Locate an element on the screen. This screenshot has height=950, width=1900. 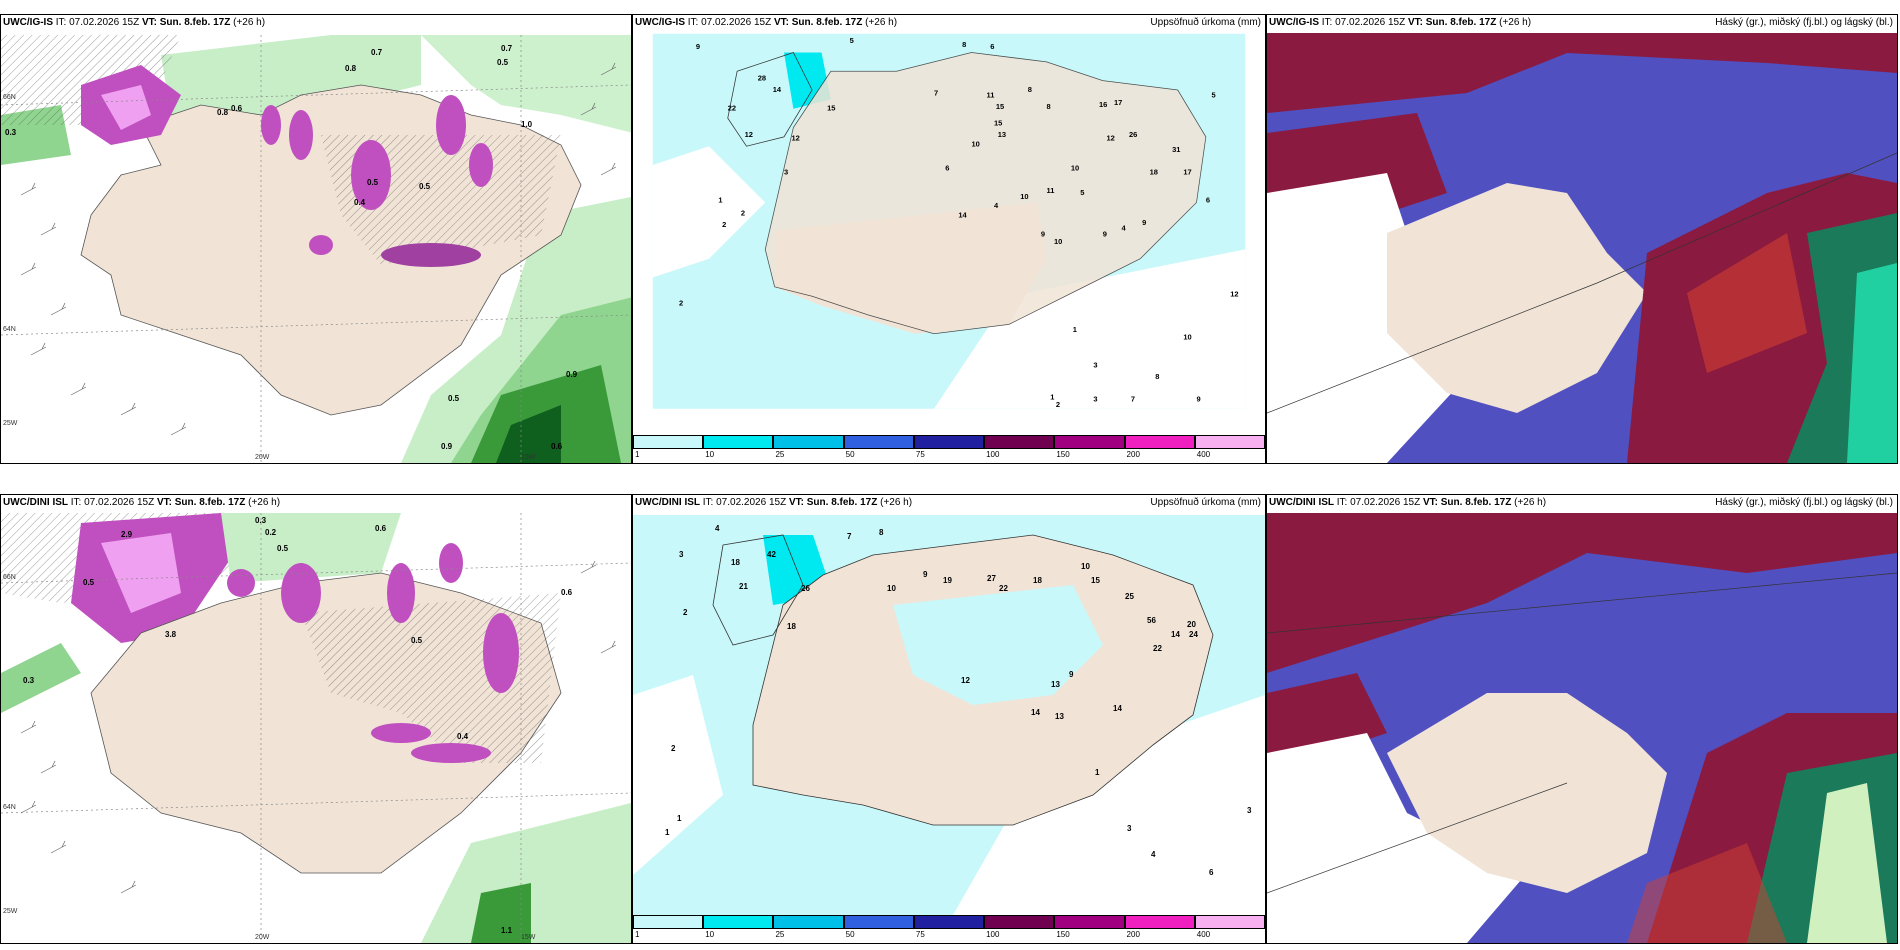
colorbar-tick: 75 is located at coordinates (920, 934).